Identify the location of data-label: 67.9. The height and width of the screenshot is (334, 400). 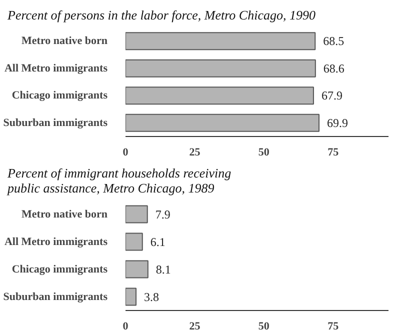
(331, 95).